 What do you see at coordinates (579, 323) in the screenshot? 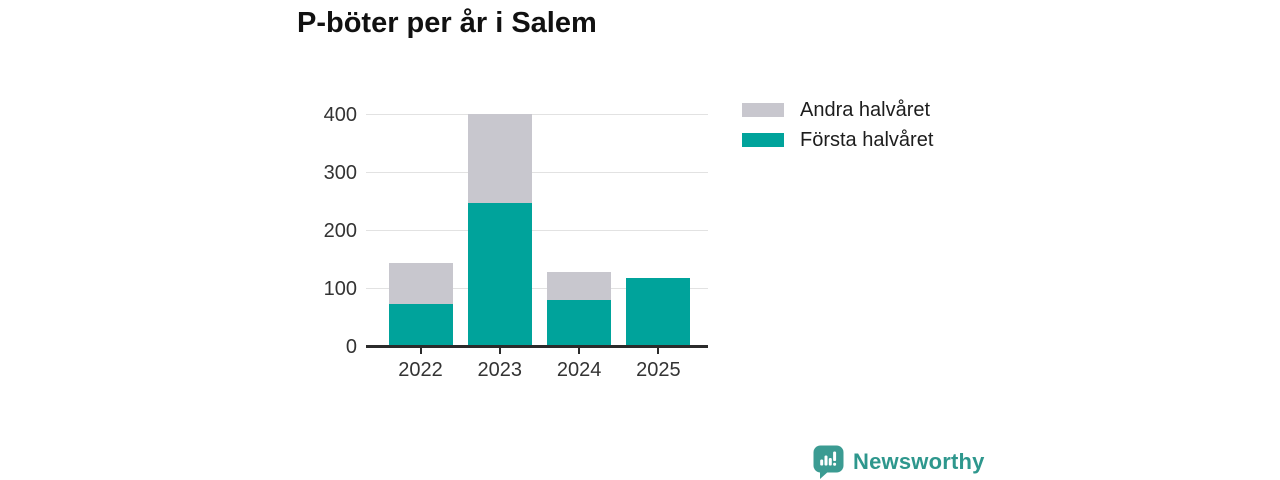
I see `bar-2024-första` at bounding box center [579, 323].